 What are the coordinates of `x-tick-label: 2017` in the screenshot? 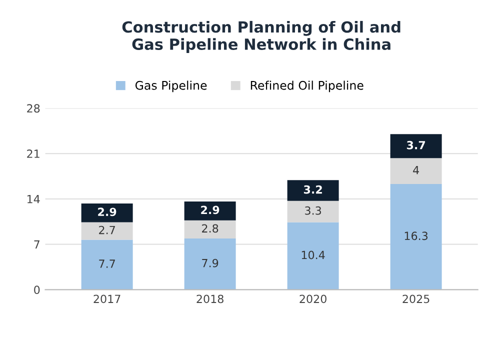 It's located at (107, 299).